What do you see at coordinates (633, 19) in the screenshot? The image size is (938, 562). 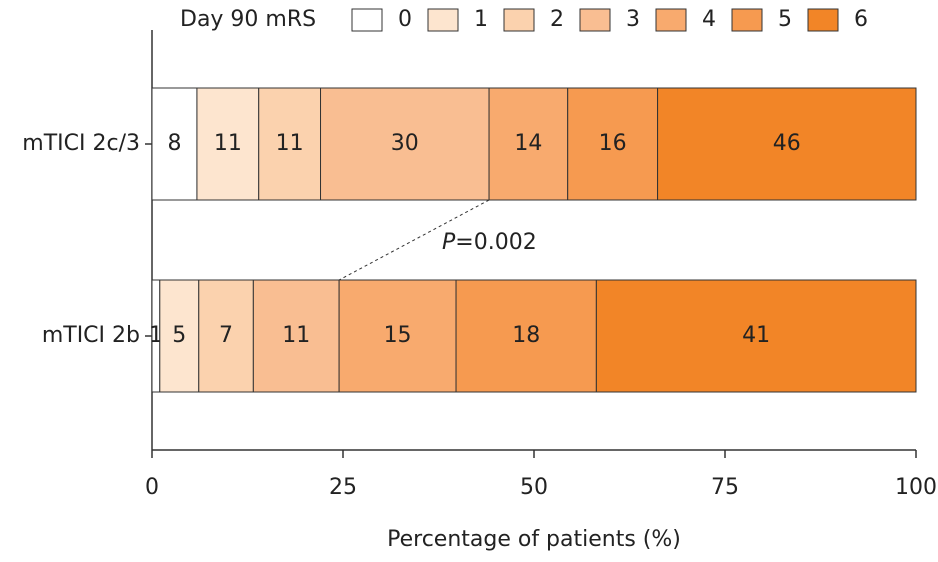 I see `legend-label: 3` at bounding box center [633, 19].